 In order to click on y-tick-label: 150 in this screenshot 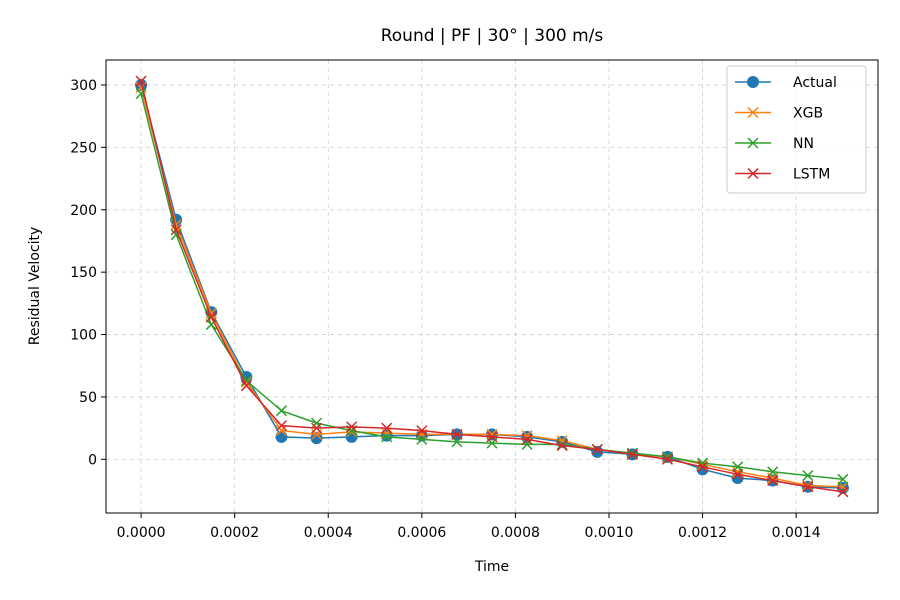, I will do `click(83, 273)`.